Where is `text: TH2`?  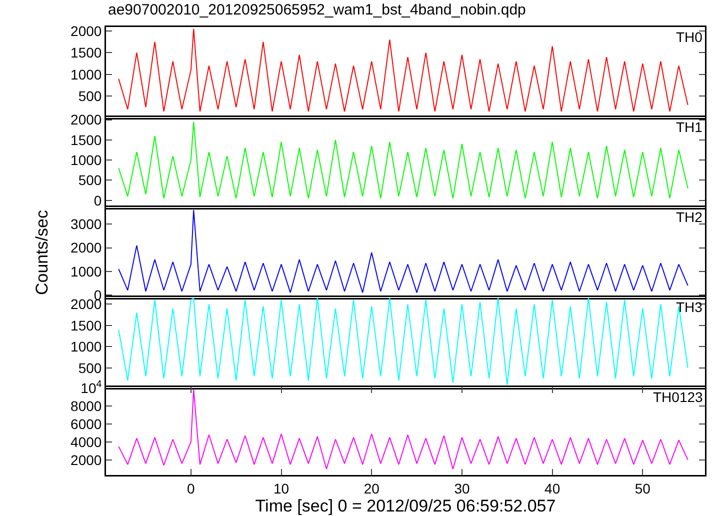 text: TH2 is located at coordinates (689, 217).